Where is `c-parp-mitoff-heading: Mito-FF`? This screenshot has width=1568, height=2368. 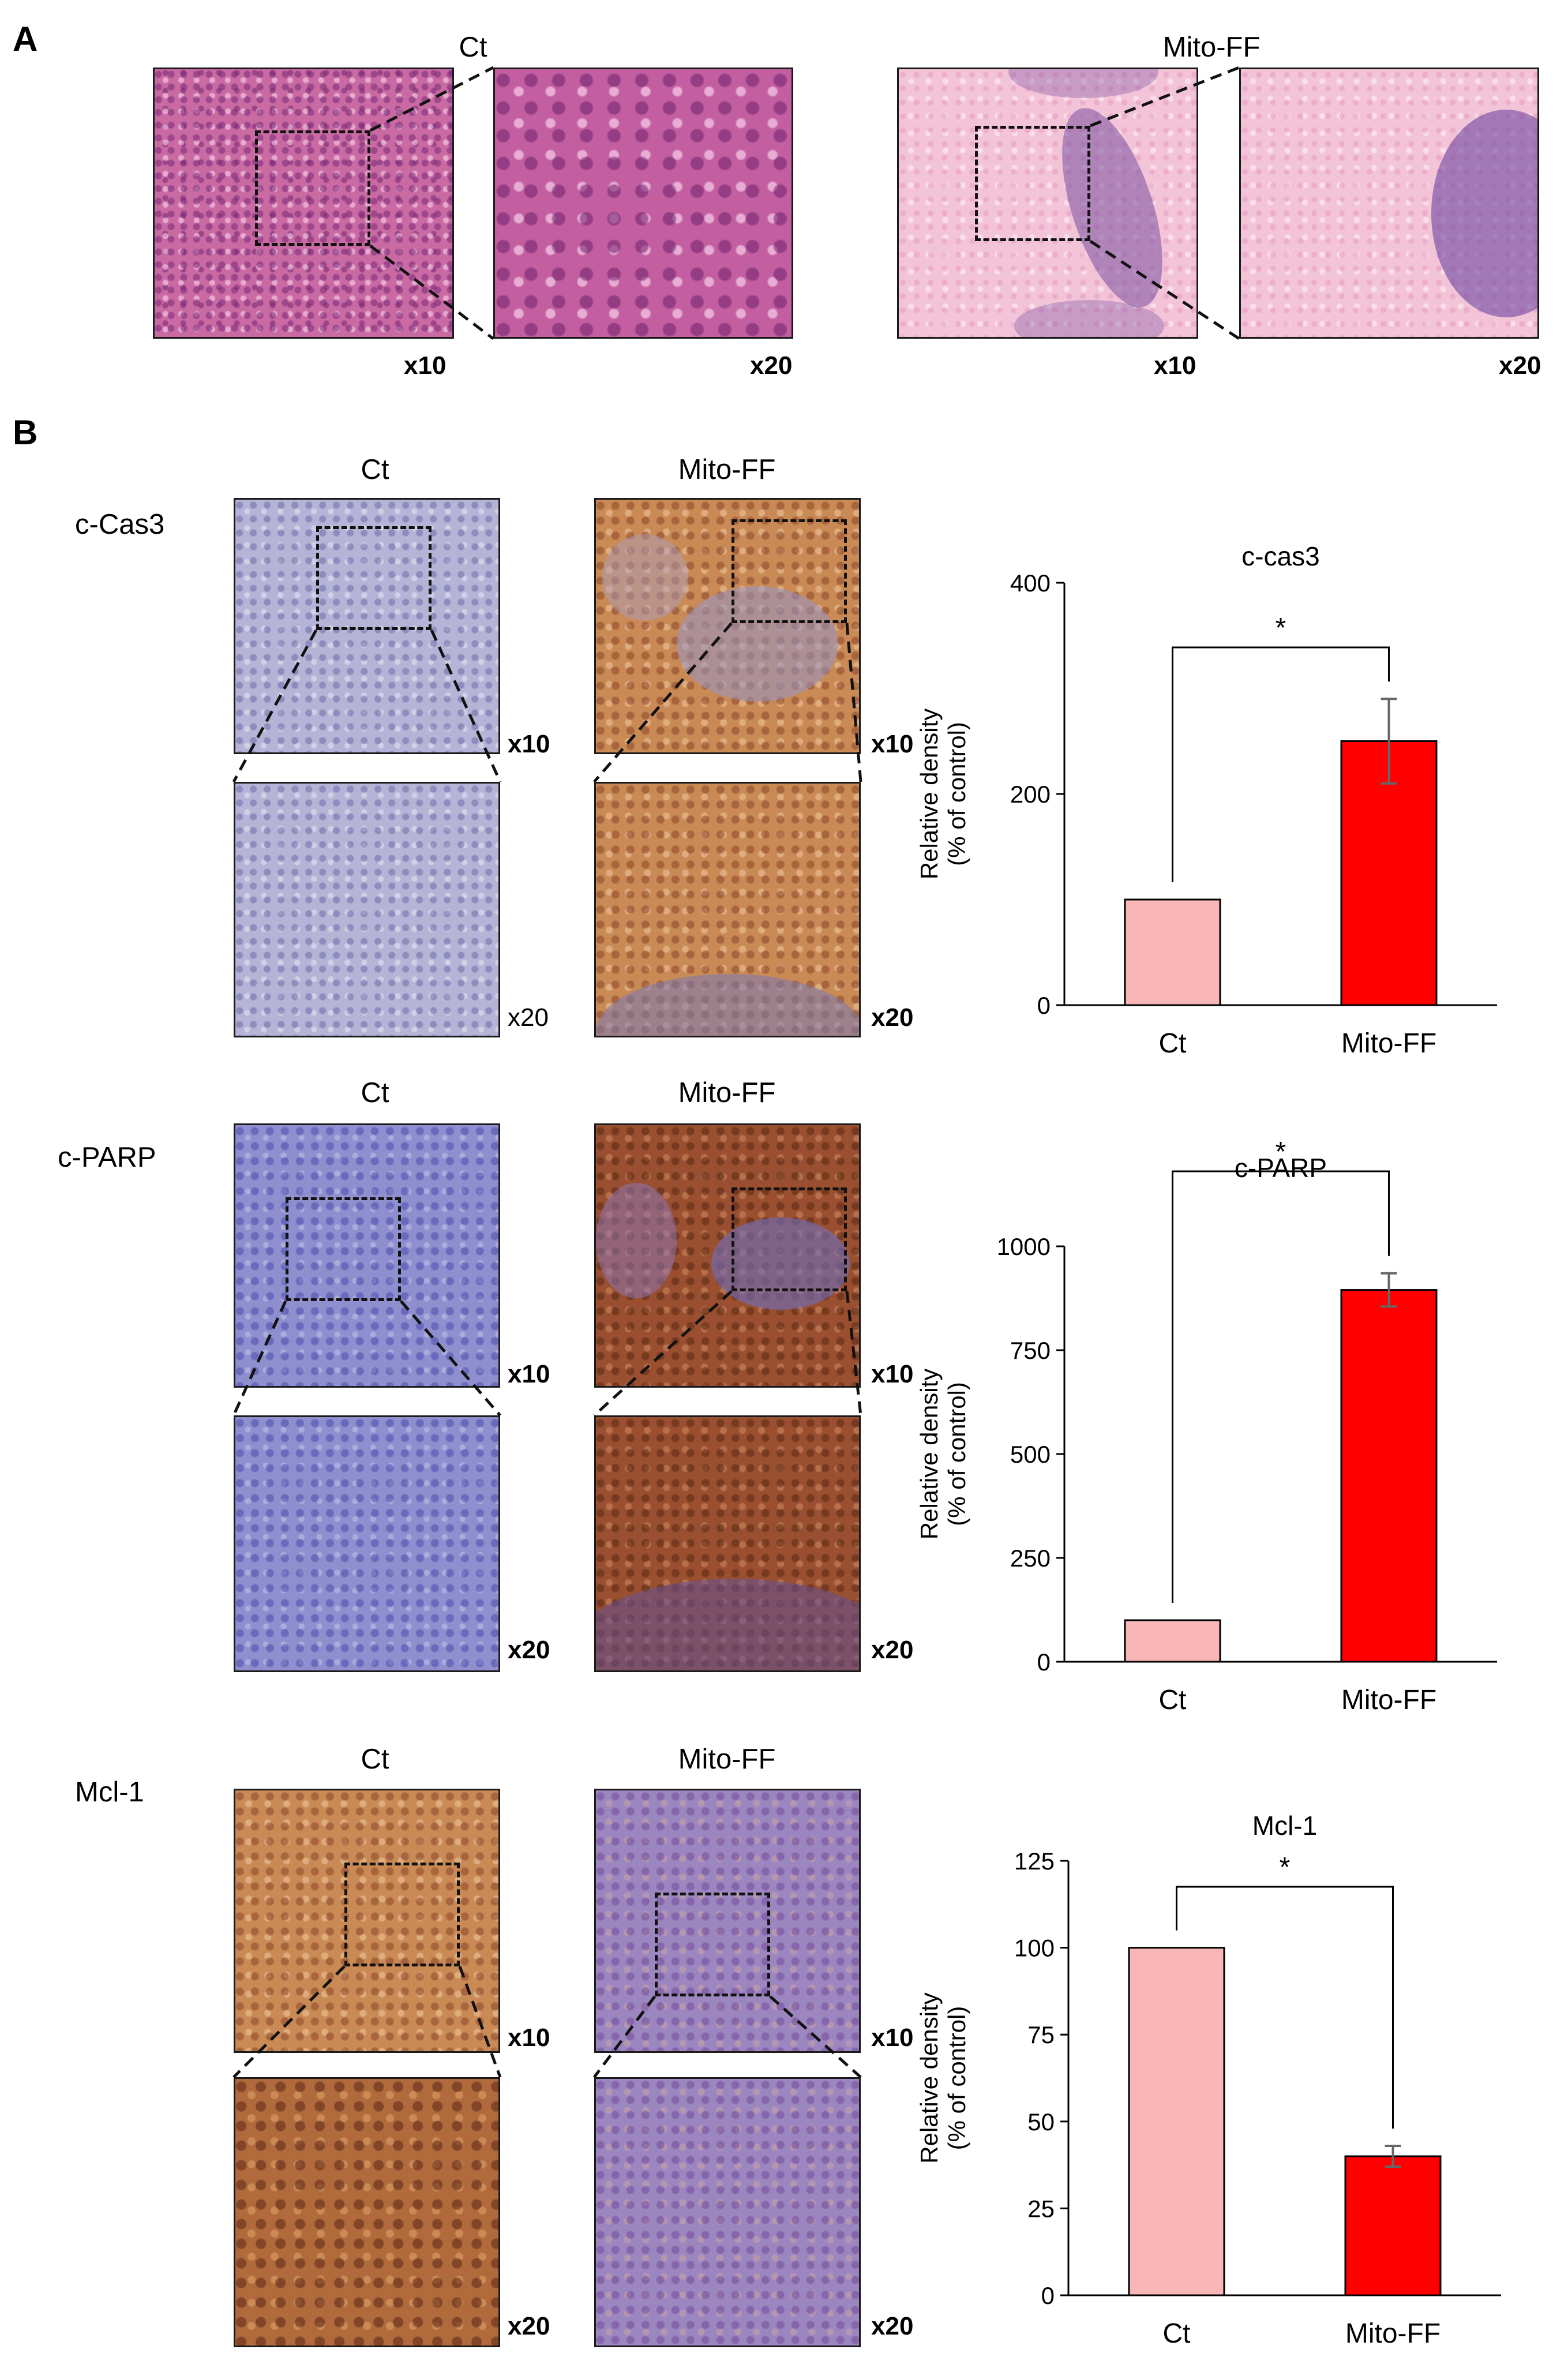
c-parp-mitoff-heading: Mito-FF is located at coordinates (727, 1092).